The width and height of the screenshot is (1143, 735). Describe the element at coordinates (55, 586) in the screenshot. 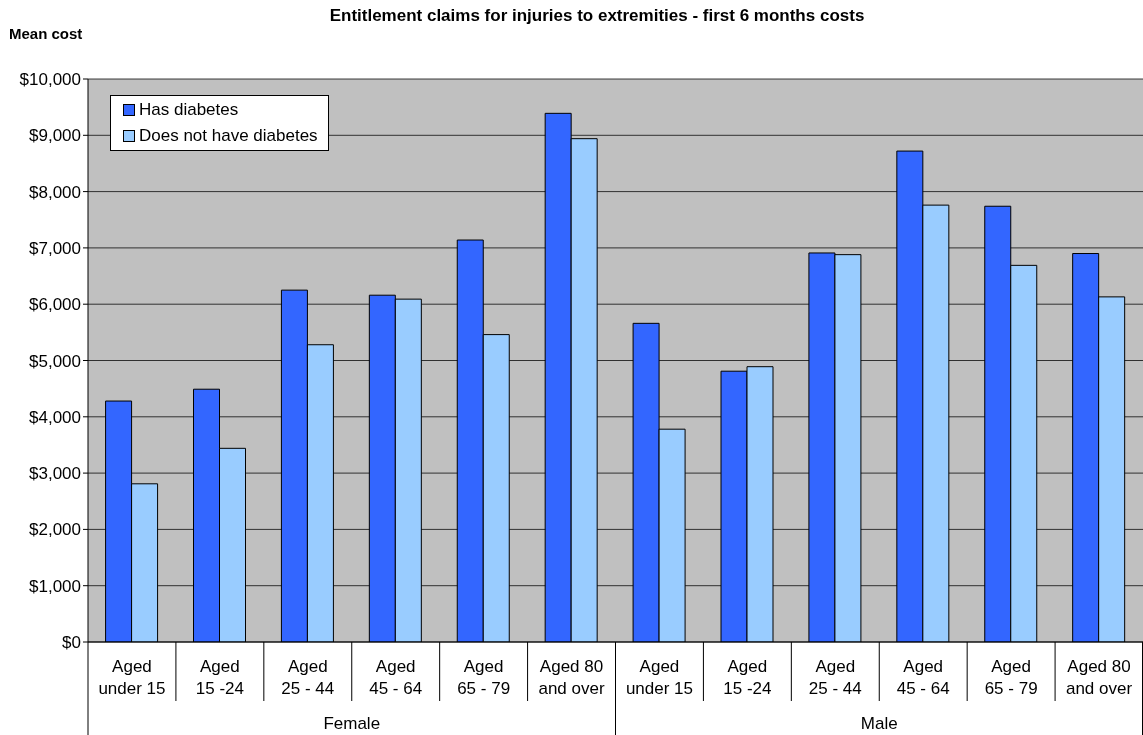

I see `y-tick-label: $1,000` at that location.